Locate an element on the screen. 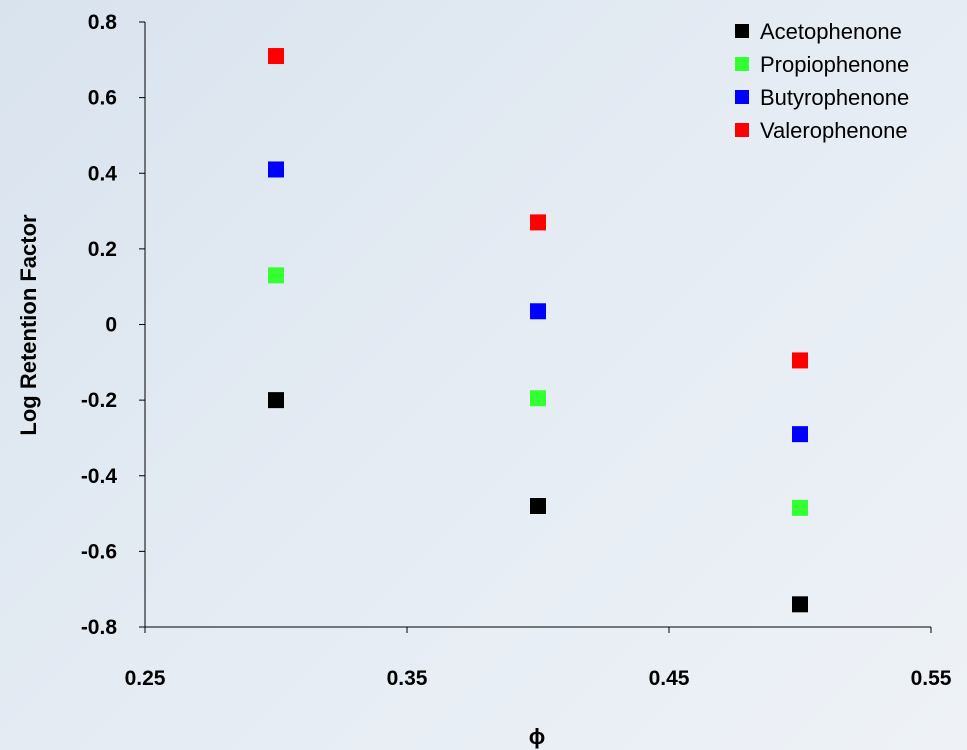 Image resolution: width=967 pixels, height=750 pixels. y-tick-label: -0.8 is located at coordinates (99, 627).